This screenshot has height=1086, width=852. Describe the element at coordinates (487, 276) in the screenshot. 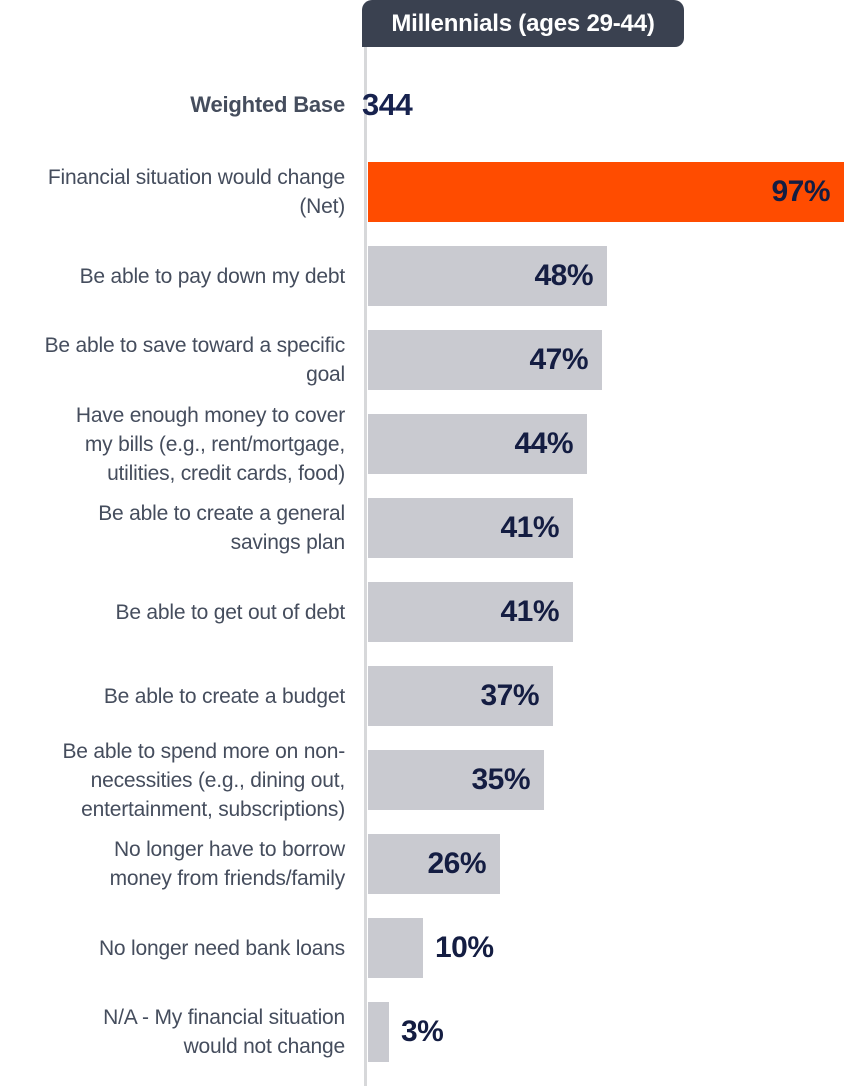

I see `bar: 48%` at that location.